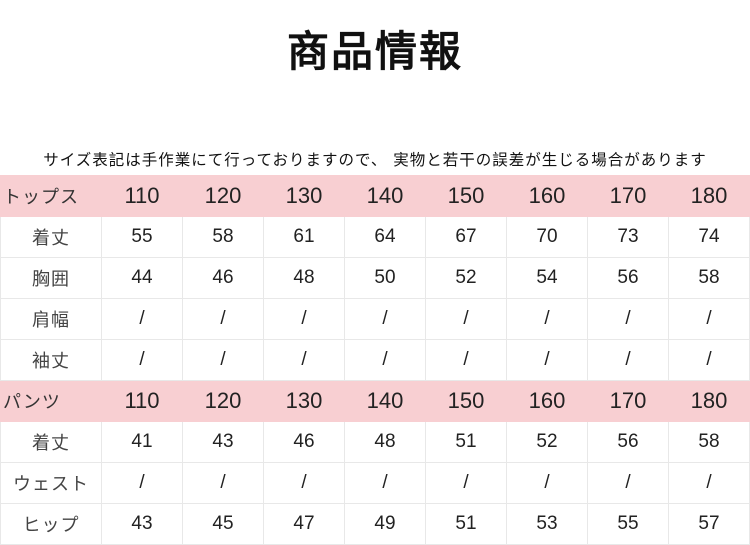  I want to click on table-row: ヒップ 43 45 47 49 51 53 55 57, so click(375, 524).